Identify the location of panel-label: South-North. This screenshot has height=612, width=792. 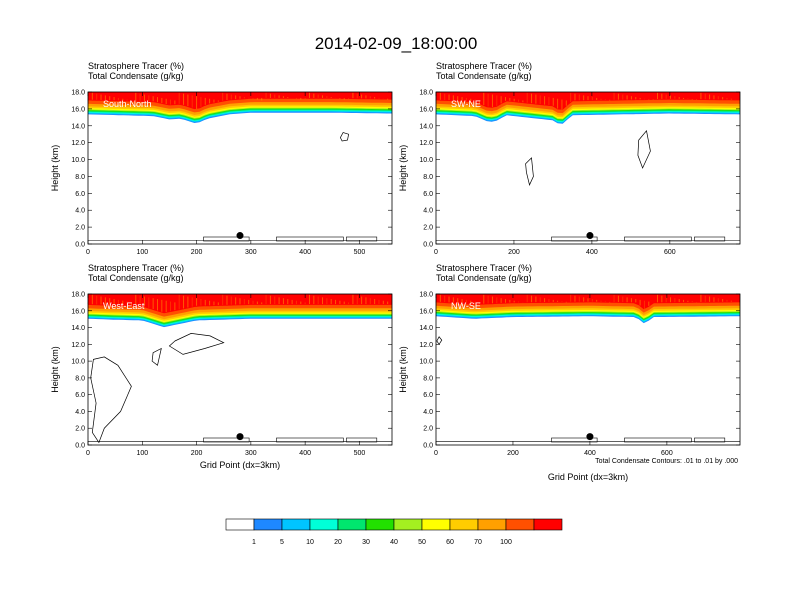
(127, 104).